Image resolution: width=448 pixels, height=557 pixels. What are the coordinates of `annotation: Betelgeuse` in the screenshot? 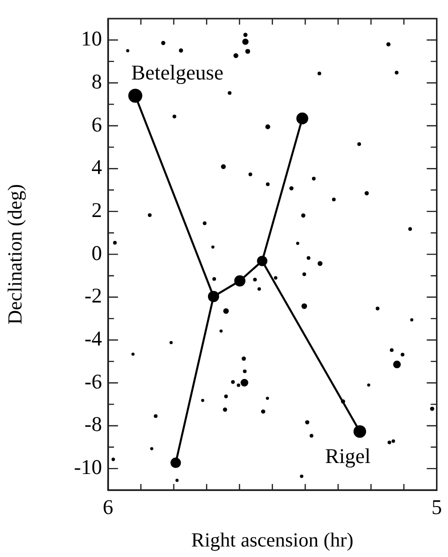 It's located at (177, 72).